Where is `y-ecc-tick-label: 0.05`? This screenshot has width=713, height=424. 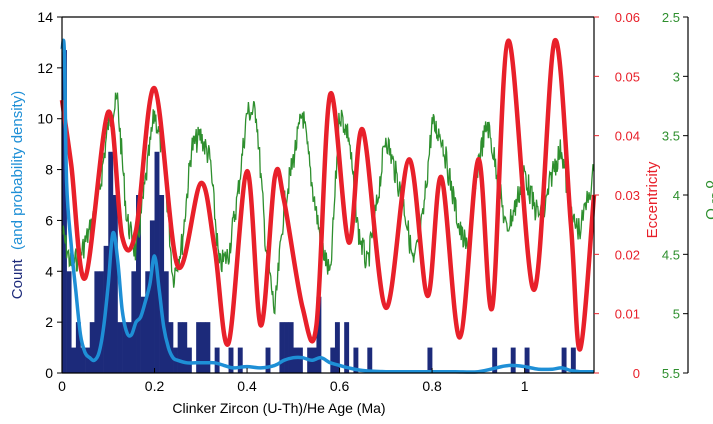 y-ecc-tick-label: 0.05 is located at coordinates (627, 76).